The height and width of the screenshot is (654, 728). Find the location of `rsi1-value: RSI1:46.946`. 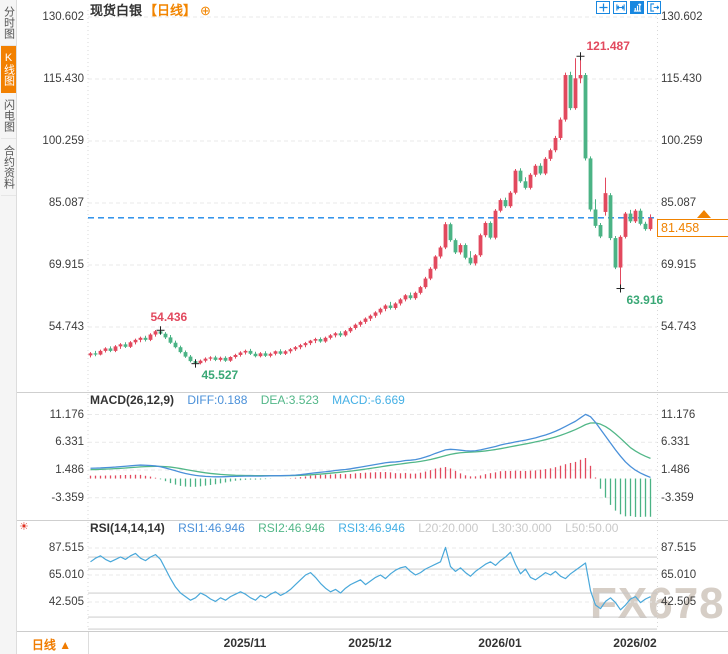

rsi1-value: RSI1:46.946 is located at coordinates (211, 528).